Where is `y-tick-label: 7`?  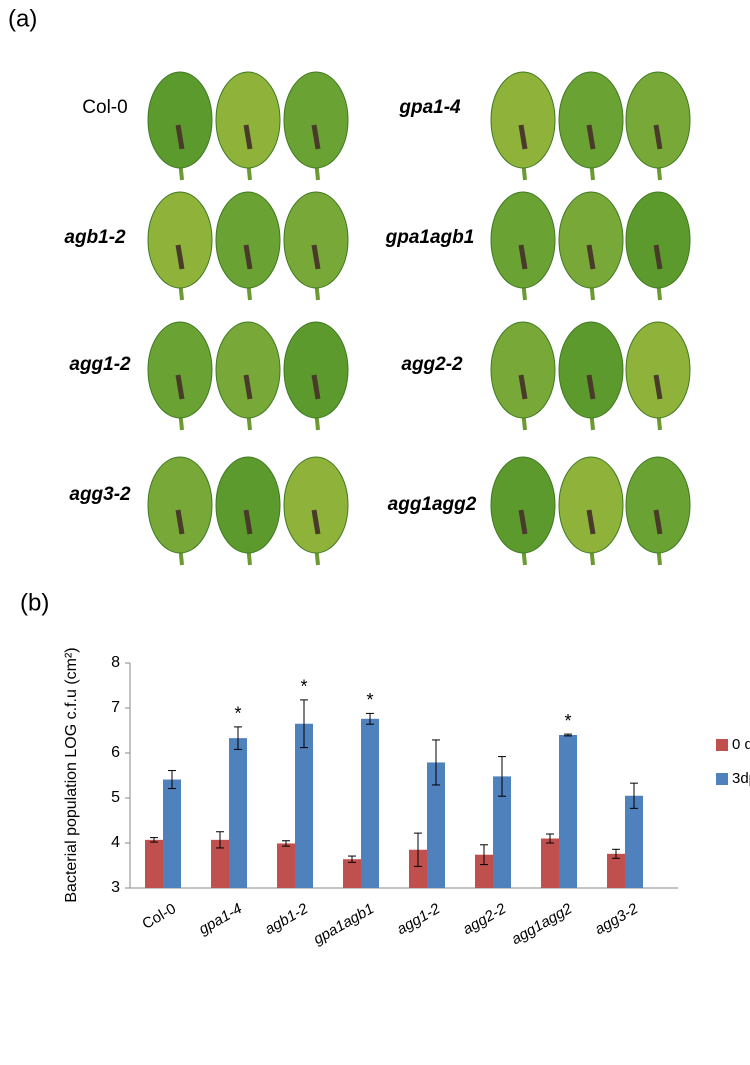
y-tick-label: 7 is located at coordinates (115, 707).